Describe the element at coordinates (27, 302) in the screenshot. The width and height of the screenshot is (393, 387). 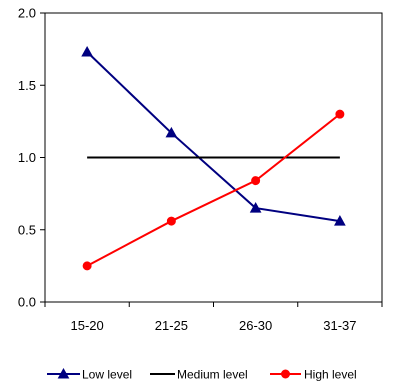
I see `y-tick-label: 0.0` at that location.